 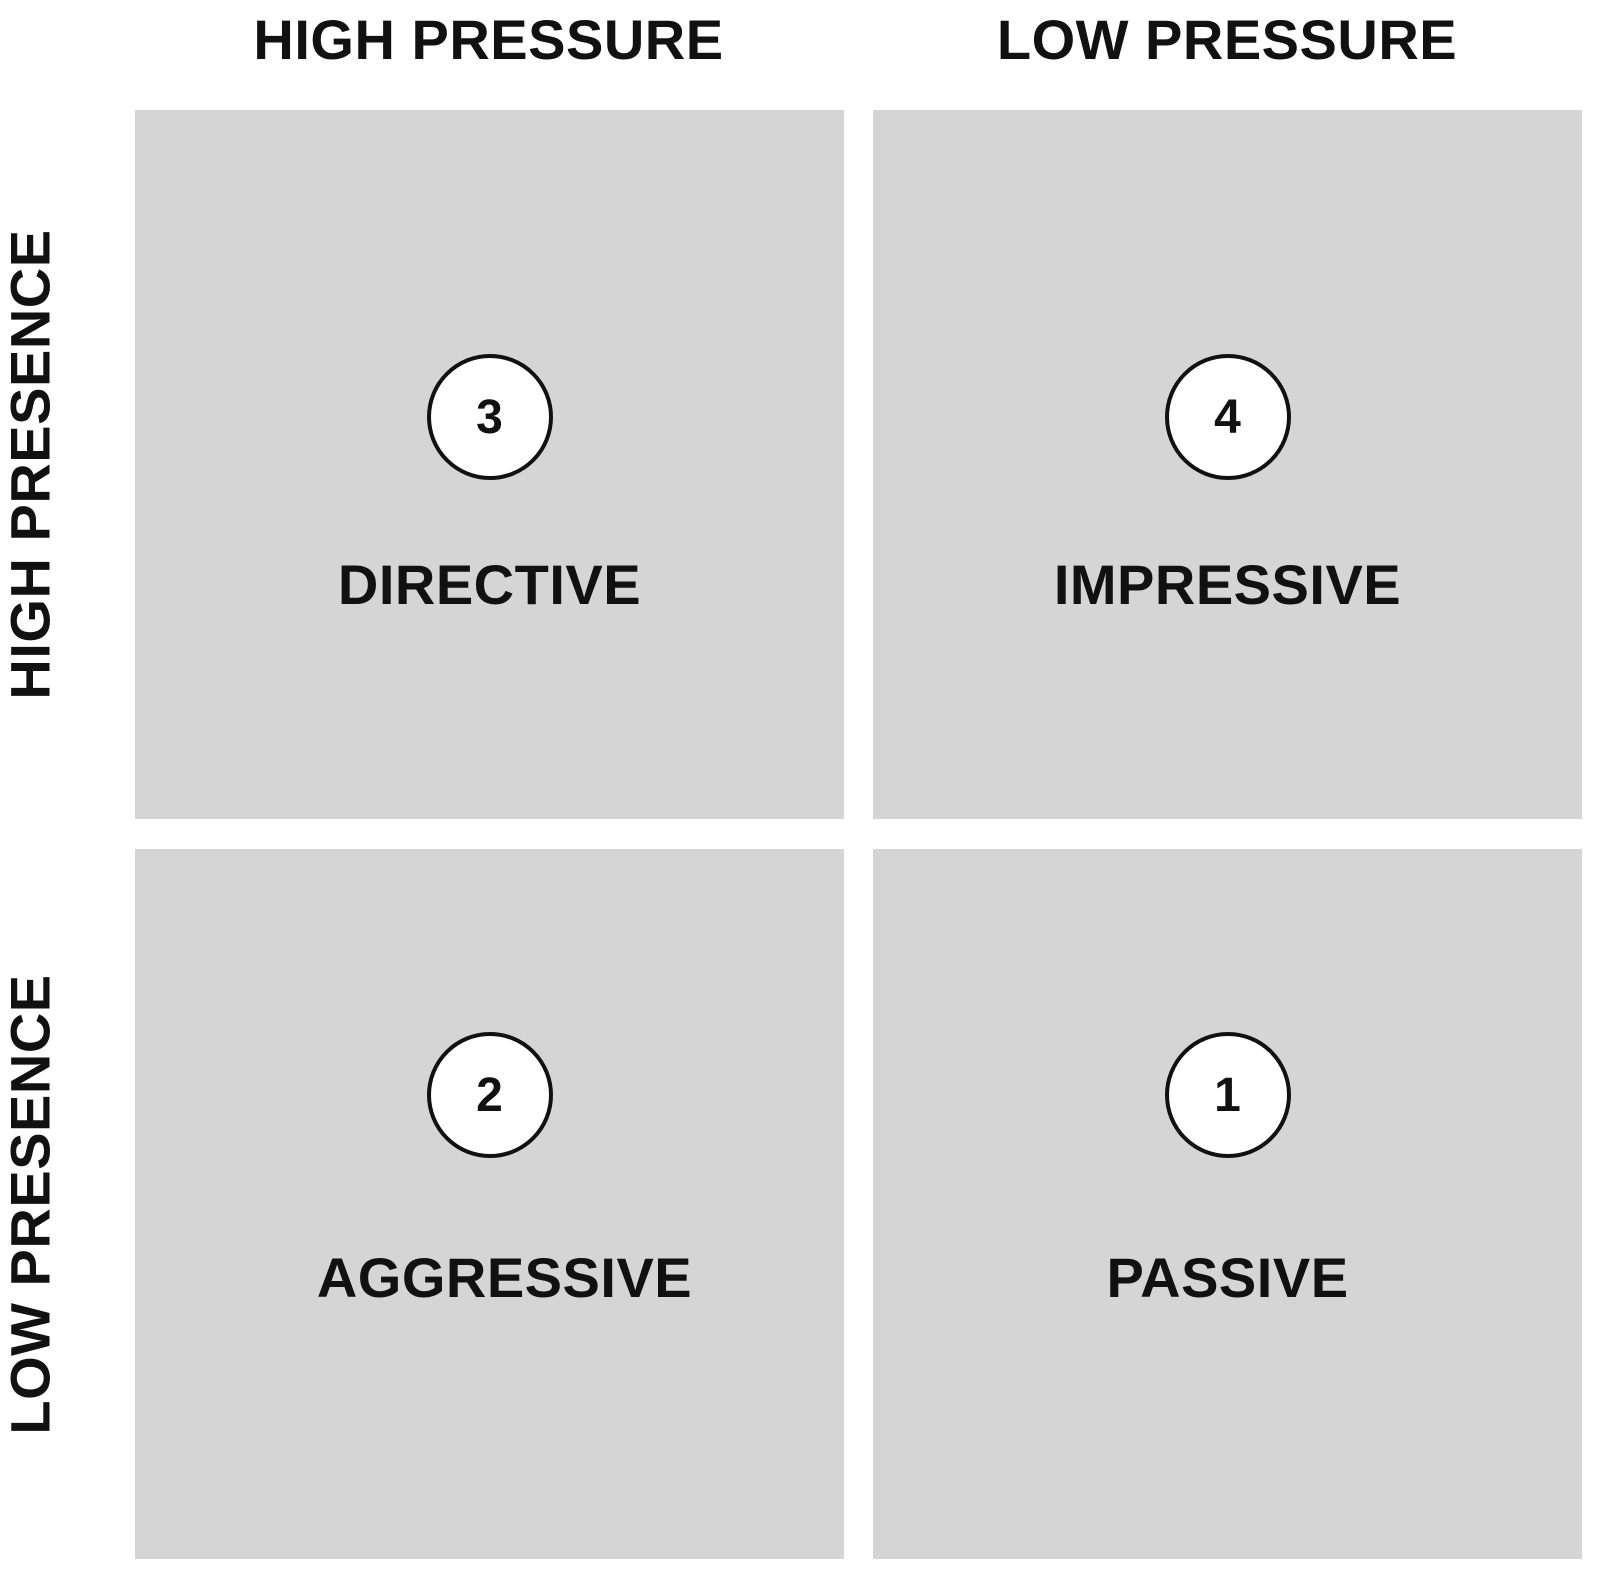 I want to click on row-header-high-presence: HIGH PRESENCE, so click(x=31, y=464).